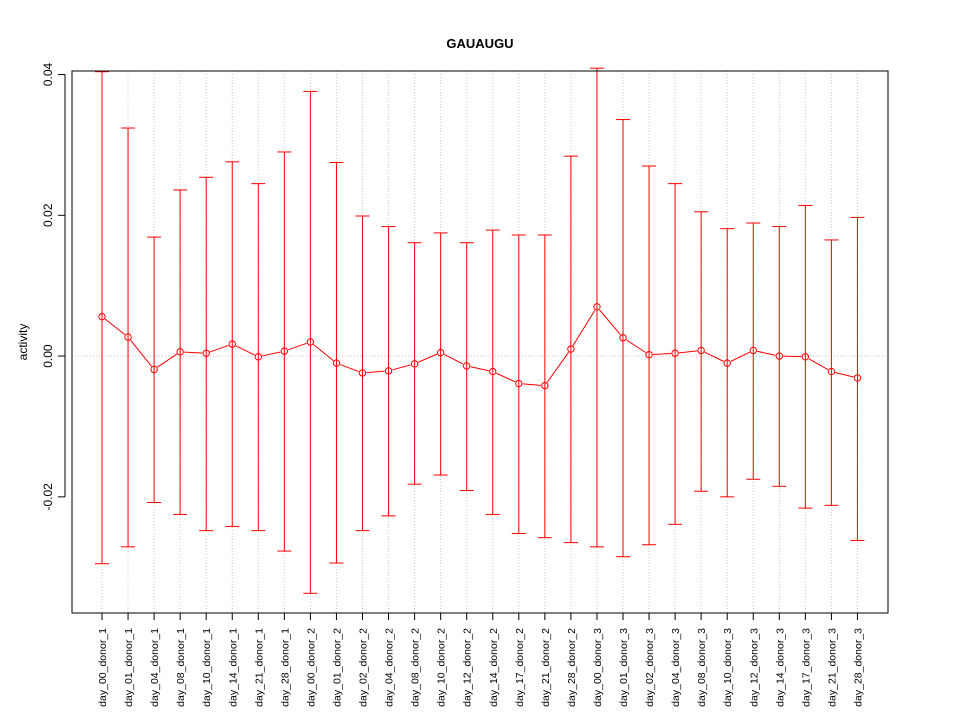 This screenshot has width=960, height=720. I want to click on x-tick-label: day_00_donor_2, so click(311, 667).